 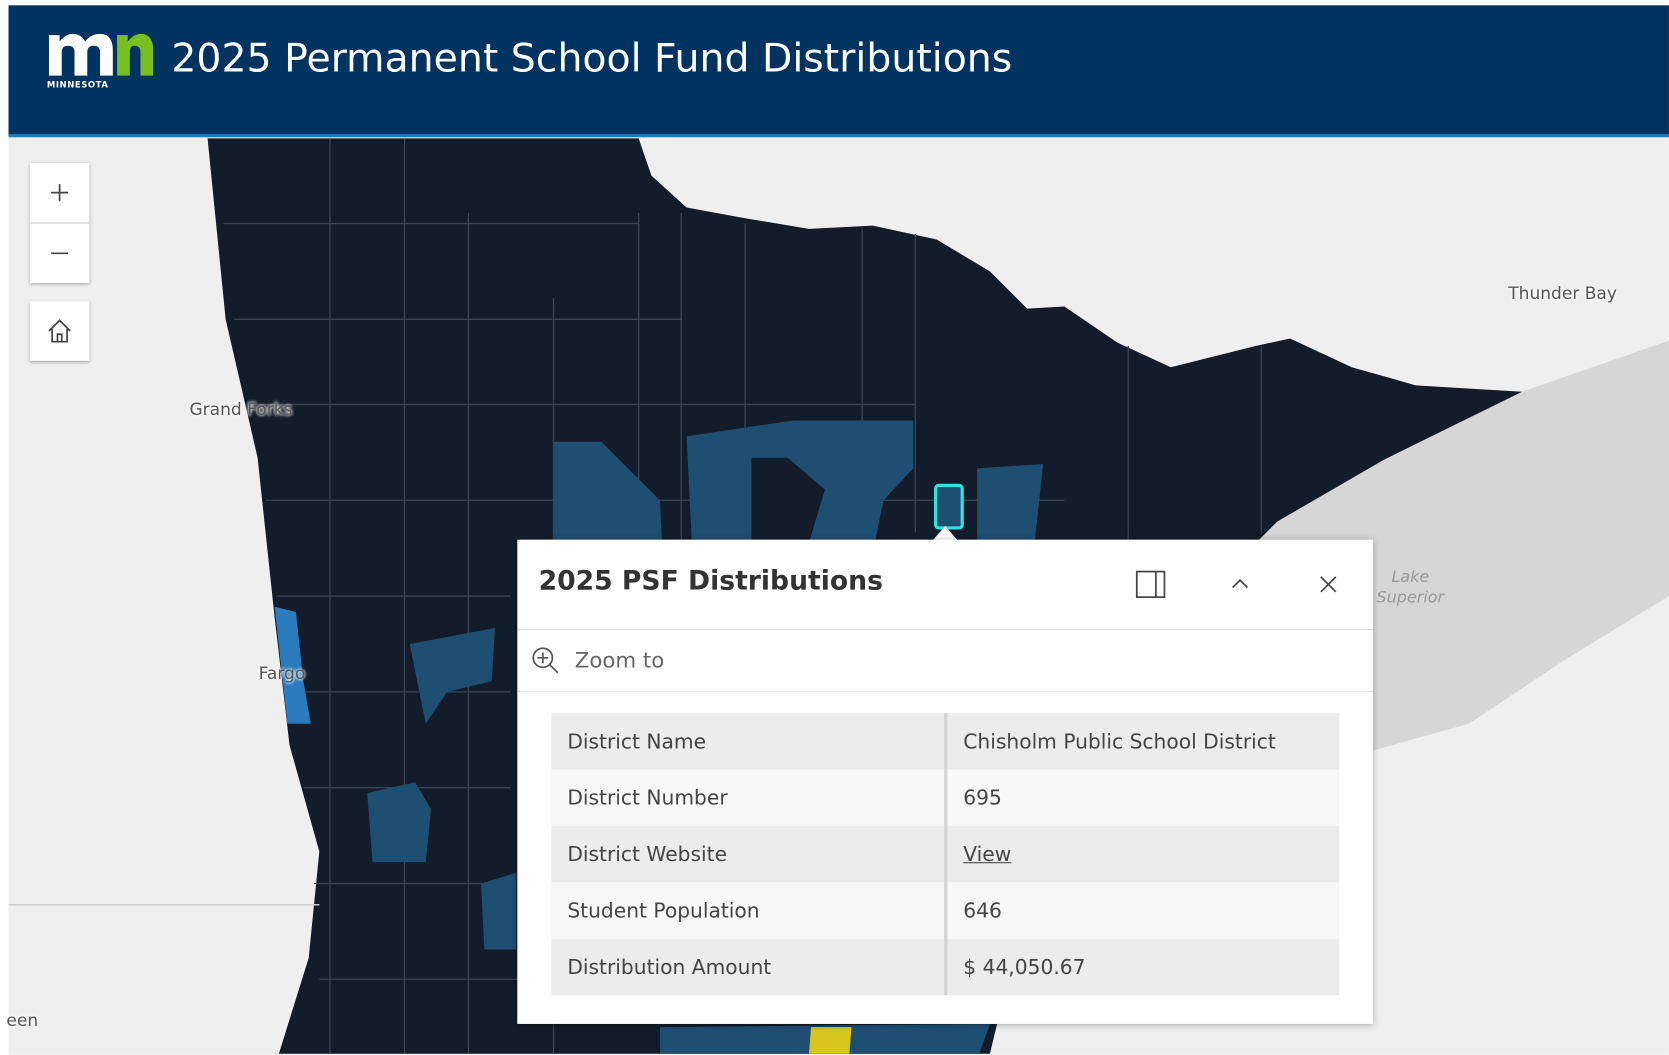 I want to click on home-button, so click(x=59, y=331).